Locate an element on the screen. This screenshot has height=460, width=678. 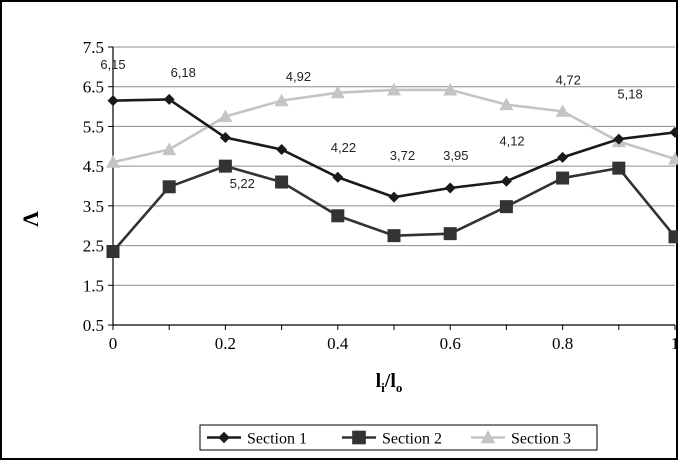
y-axis-title: Λ is located at coordinates (30, 219).